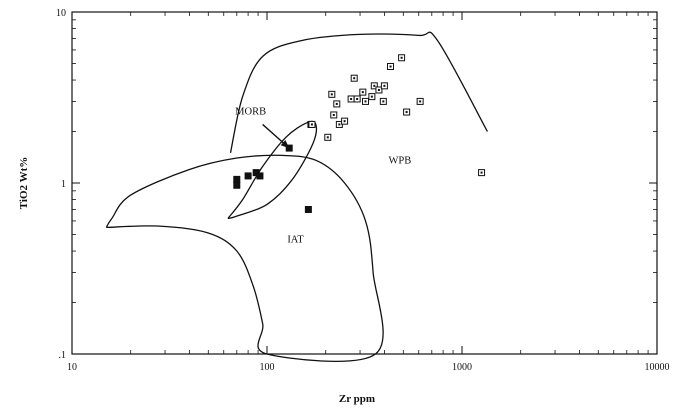 The height and width of the screenshot is (408, 683). I want to click on region-boundary-wpb, so click(358, 92).